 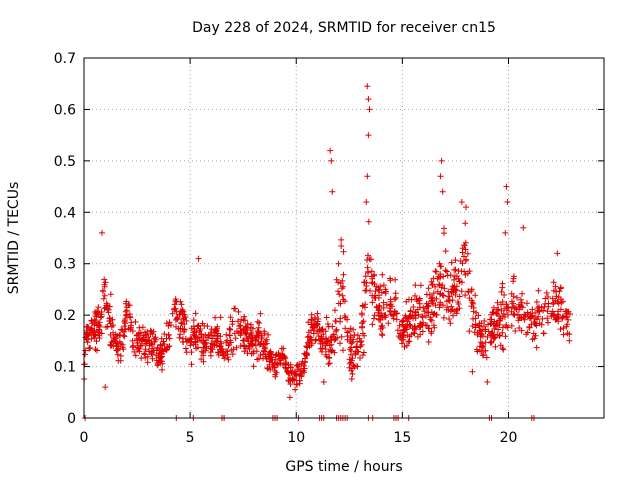 What do you see at coordinates (402, 438) in the screenshot?
I see `x-tick-label: 15` at bounding box center [402, 438].